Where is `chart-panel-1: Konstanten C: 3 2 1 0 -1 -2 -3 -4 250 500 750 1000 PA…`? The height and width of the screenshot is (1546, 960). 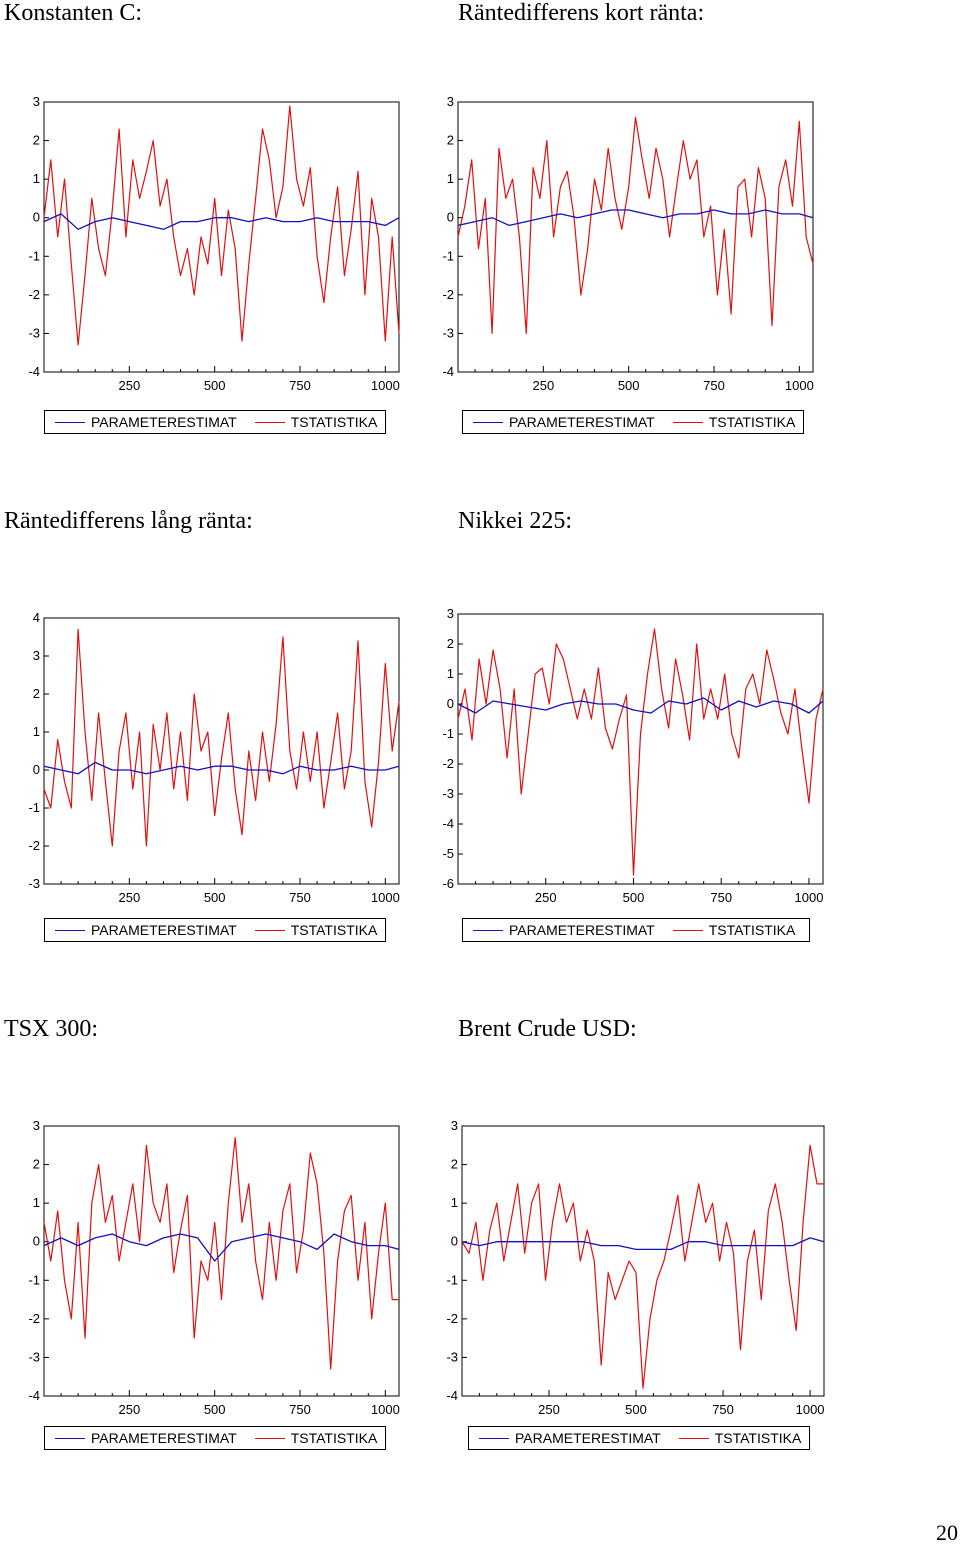 chart-panel-1: Konstanten C: 3 2 1 0 -1 -2 -3 -4 250 500 750 1000 PA… is located at coordinates (224, 230).